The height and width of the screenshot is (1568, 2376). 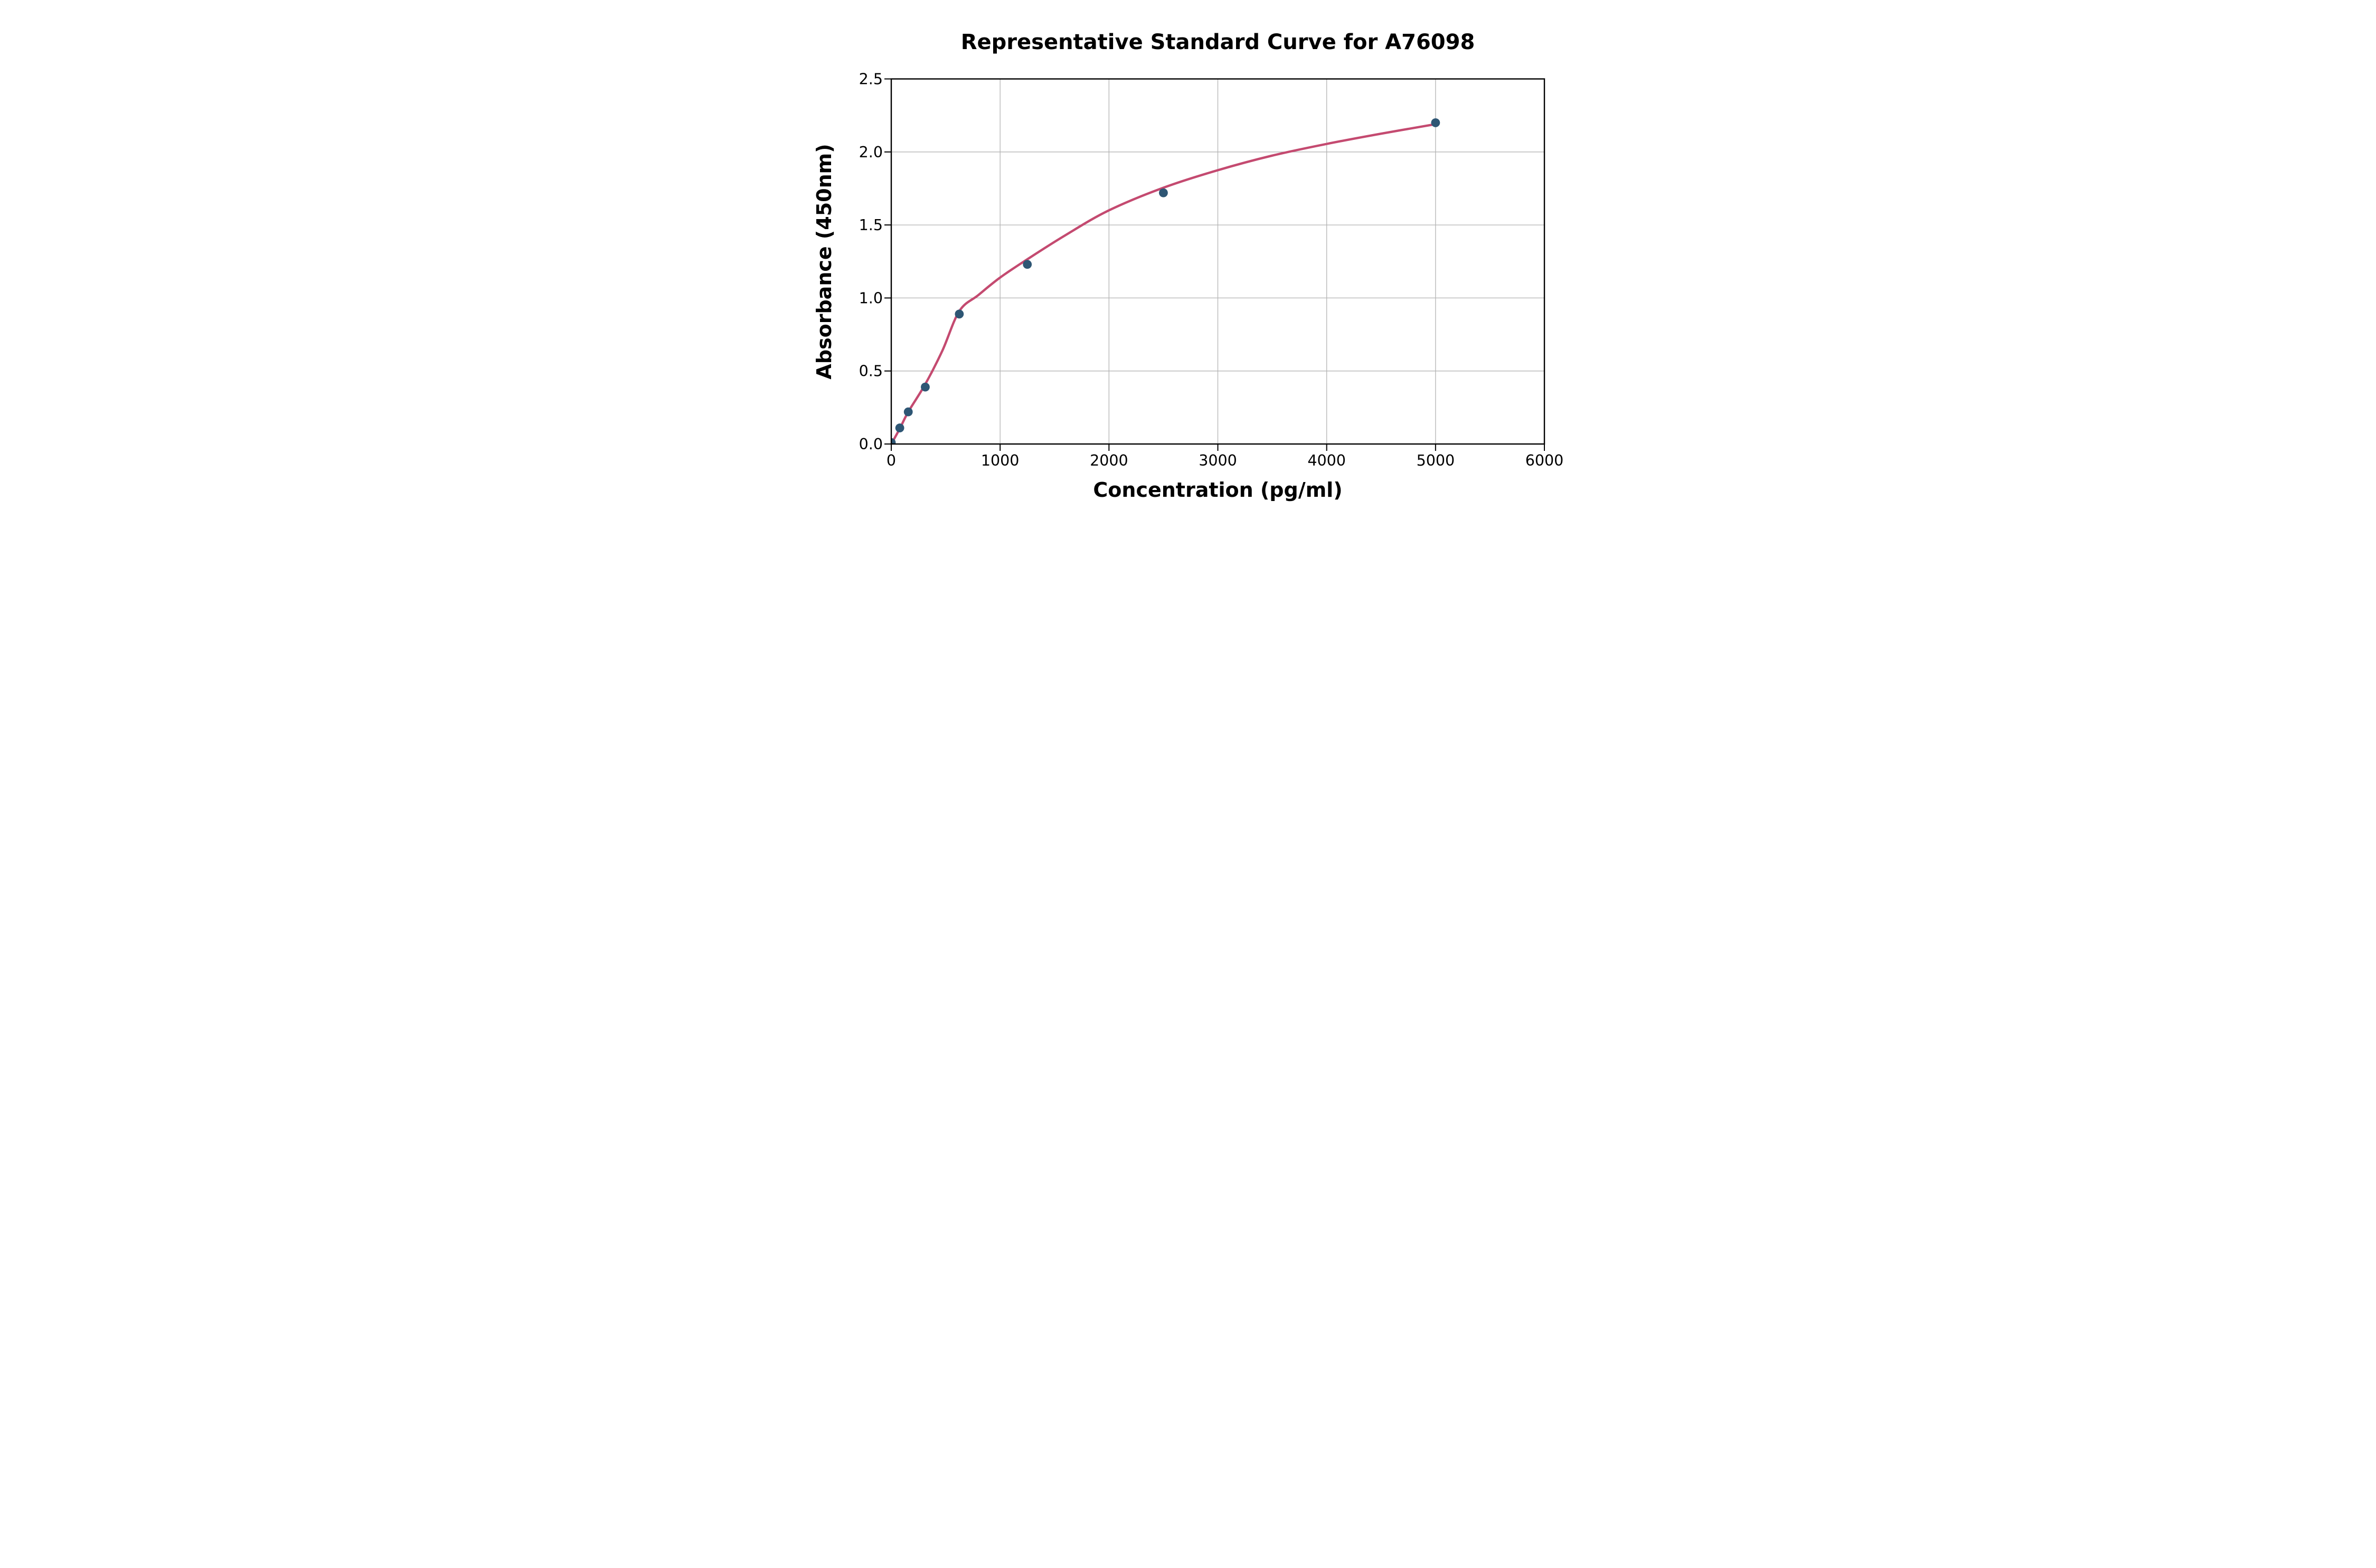 I want to click on y-axis-label: Absorbance (450nm), so click(x=825, y=261).